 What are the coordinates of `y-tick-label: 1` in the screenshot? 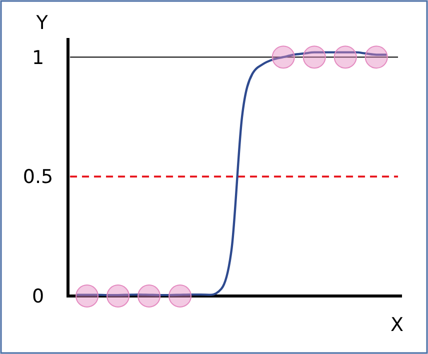 It's located at (38, 57).